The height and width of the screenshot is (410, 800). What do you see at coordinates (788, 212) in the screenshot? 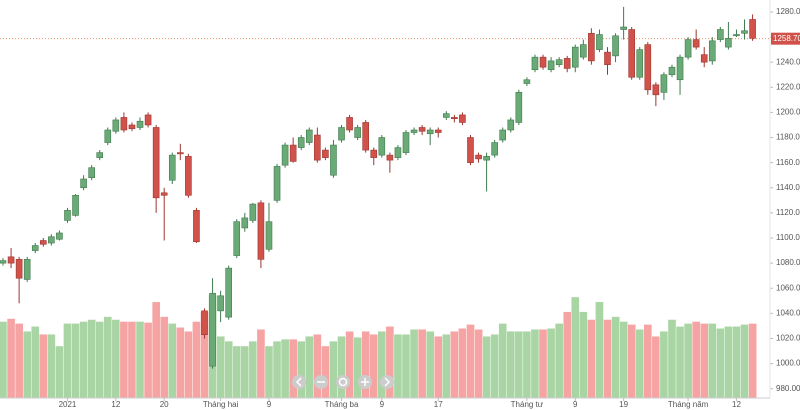
I see `y-tick-label: 1120.00` at bounding box center [788, 212].